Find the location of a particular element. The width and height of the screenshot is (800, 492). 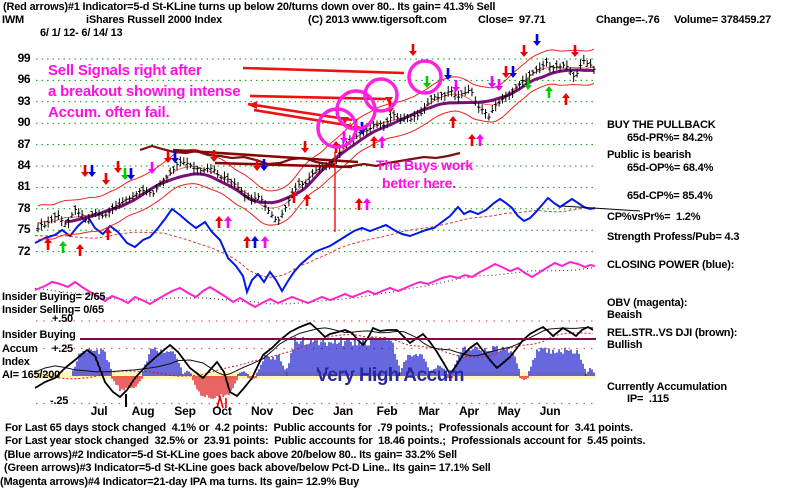

buy-pullback-note: BUY THE PULLBACK is located at coordinates (661, 125).